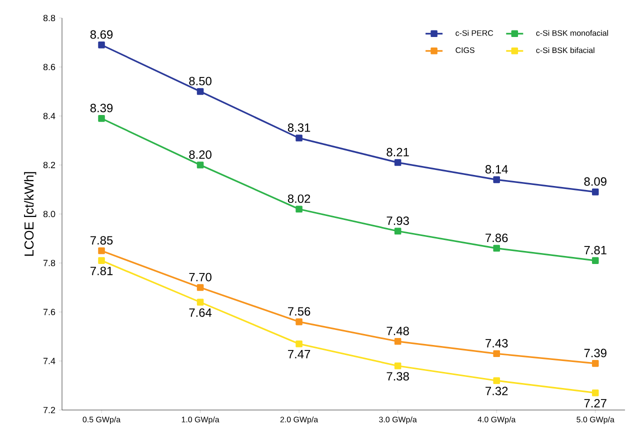 The image size is (630, 432). Describe the element at coordinates (200, 154) in the screenshot. I see `data-label: 8.20` at that location.